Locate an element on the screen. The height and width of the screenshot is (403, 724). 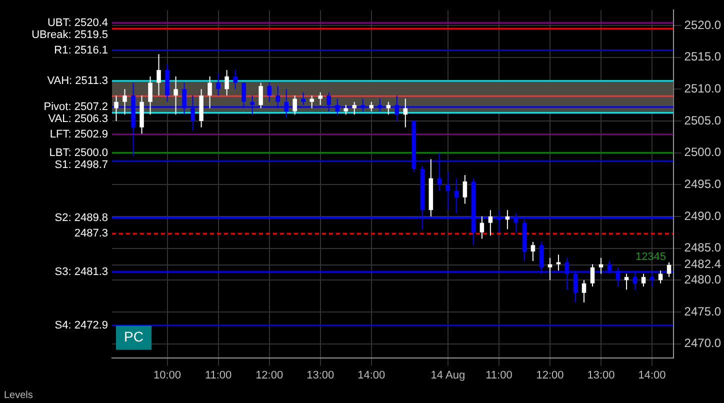
ref-line-label: S2: 2489.8 is located at coordinates (81, 218).